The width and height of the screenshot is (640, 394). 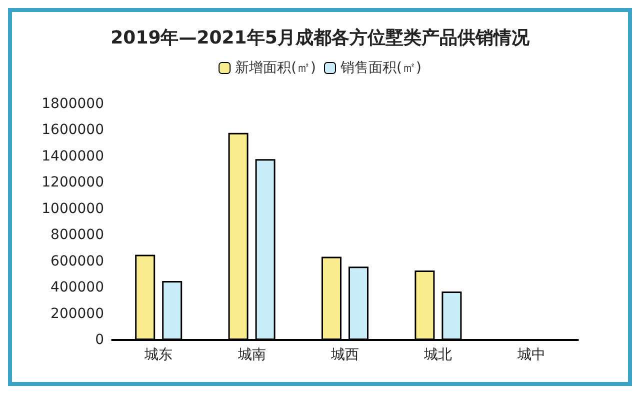 What do you see at coordinates (73, 182) in the screenshot?
I see `y-tick-label: 1200000` at bounding box center [73, 182].